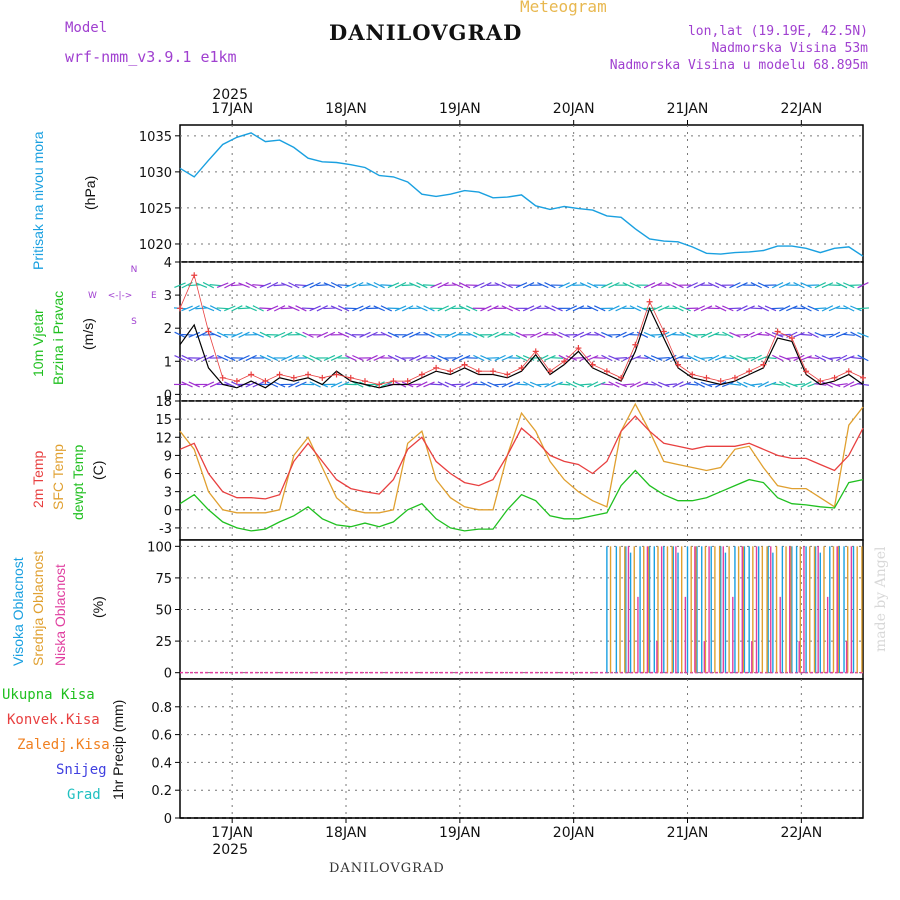  What do you see at coordinates (84, 795) in the screenshot?
I see `legend-grad: Grad` at bounding box center [84, 795].